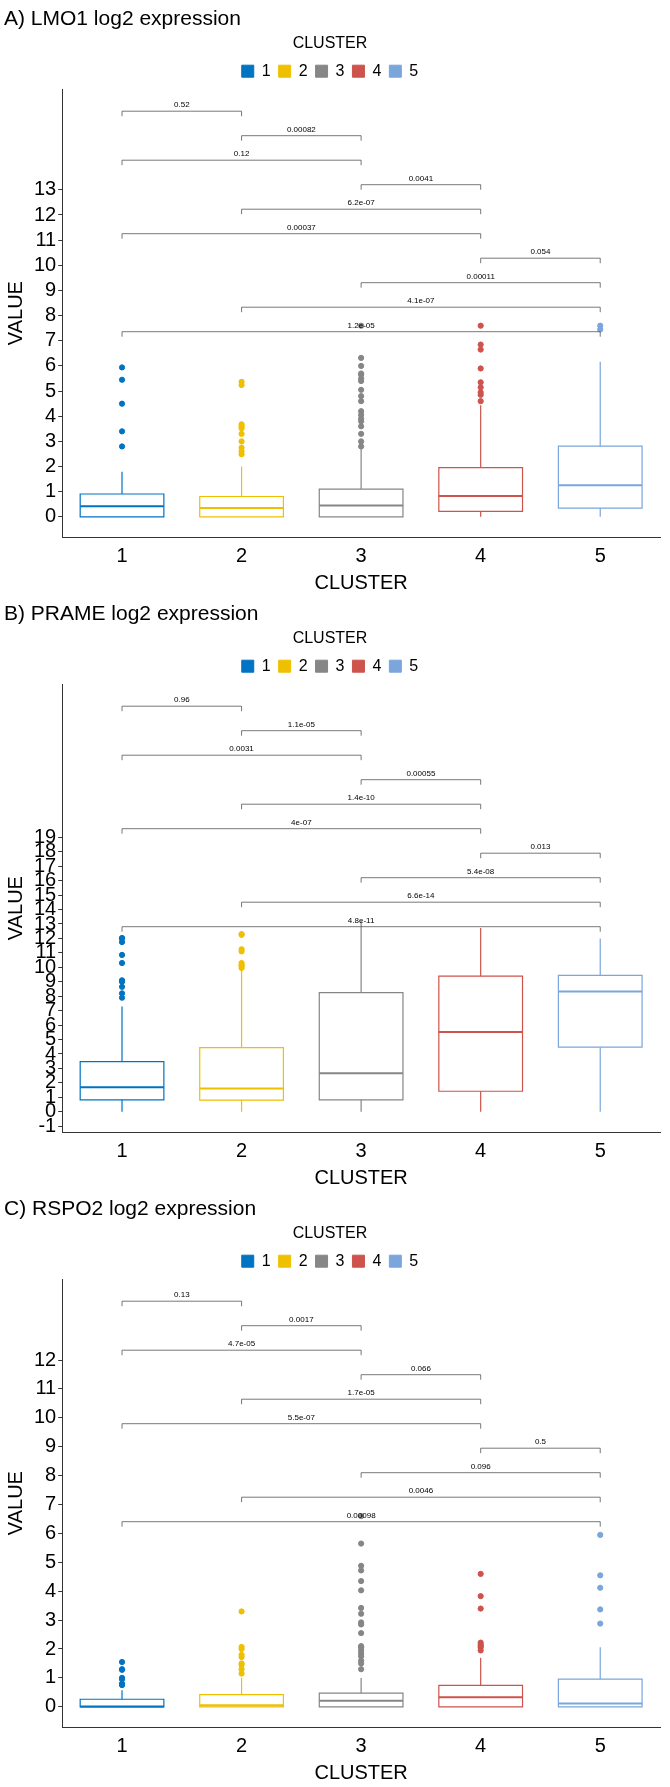  Describe the element at coordinates (421, 1491) in the screenshot. I see `annotation: 0.0046` at that location.